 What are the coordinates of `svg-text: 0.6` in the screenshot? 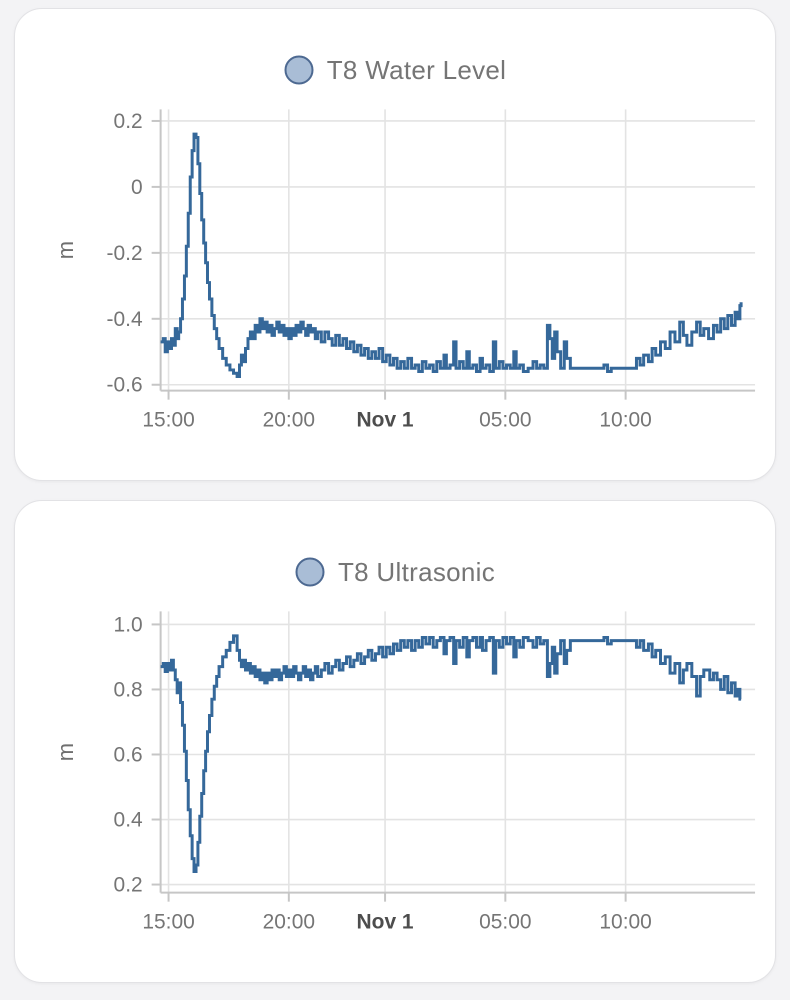 It's located at (128, 754).